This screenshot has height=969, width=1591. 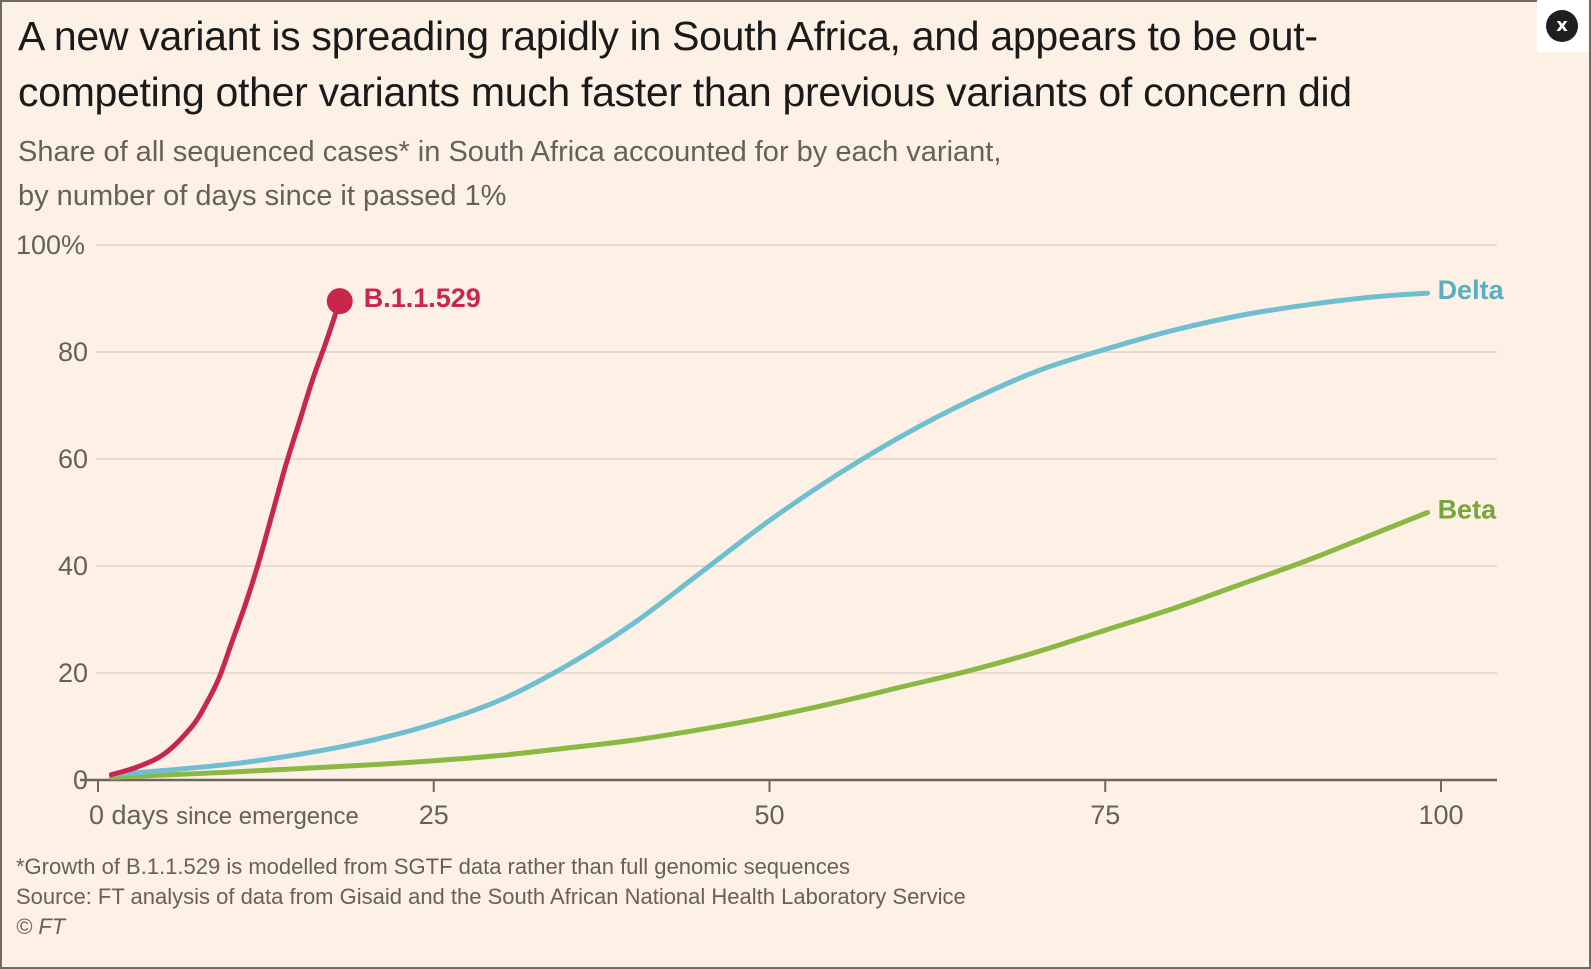 I want to click on close-icon: x, so click(x=1562, y=25).